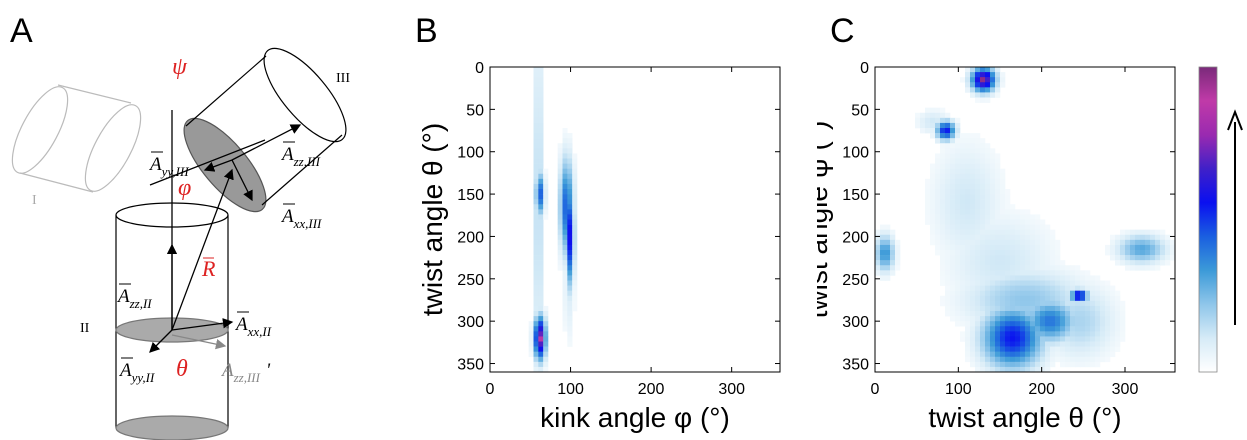 This screenshot has width=1247, height=440. What do you see at coordinates (426, 31) in the screenshot?
I see `panel-label-b: B` at bounding box center [426, 31].